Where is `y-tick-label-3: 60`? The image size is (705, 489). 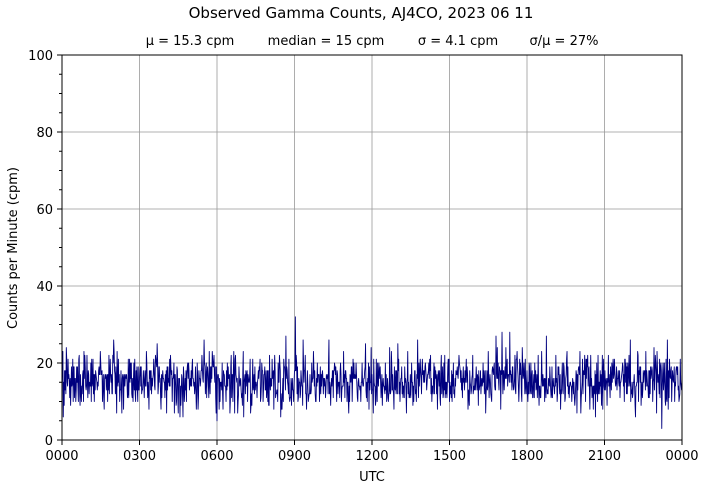
y-tick-label-3: 60 is located at coordinates (44, 210).